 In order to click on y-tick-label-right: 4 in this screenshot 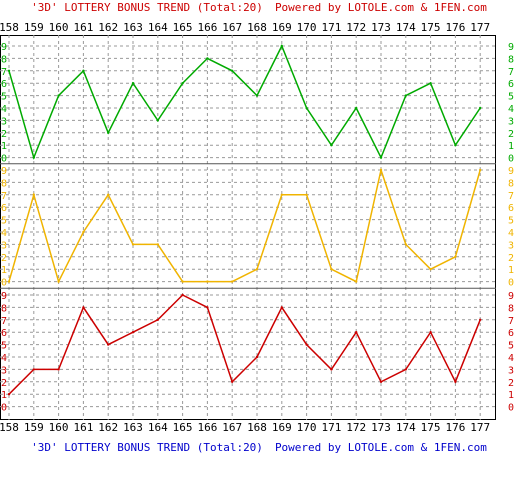, I will do `click(511, 358)`.